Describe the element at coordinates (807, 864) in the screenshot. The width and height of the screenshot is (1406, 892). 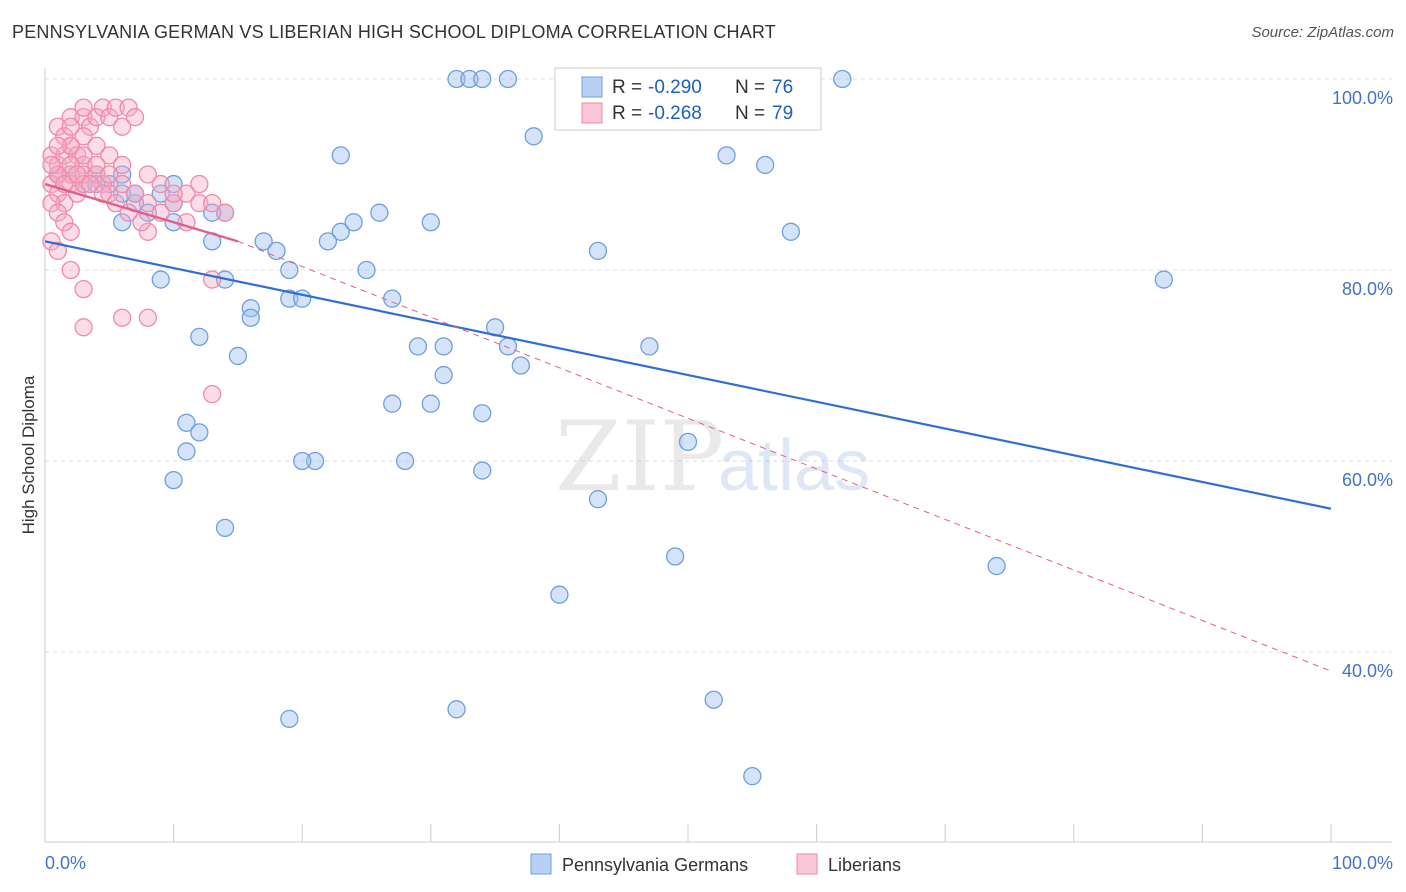
I see `bottom-legend-swatch-pink` at that location.